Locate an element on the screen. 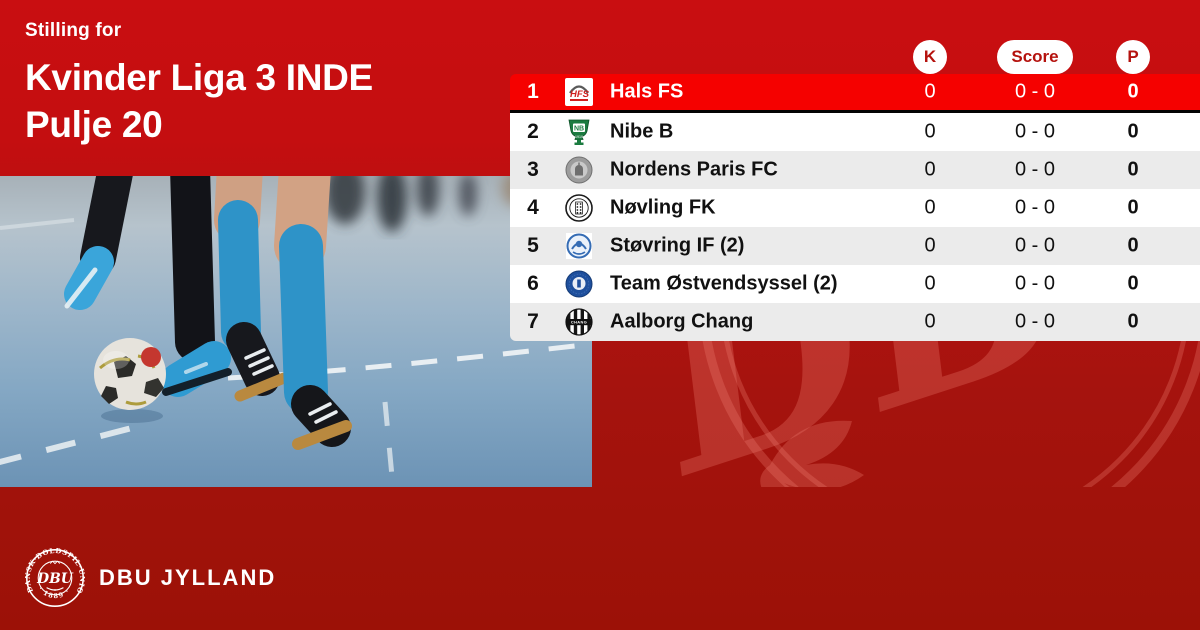 The width and height of the screenshot is (1200, 630). nibe-b-logo-icon: NB 1919 is located at coordinates (579, 132).